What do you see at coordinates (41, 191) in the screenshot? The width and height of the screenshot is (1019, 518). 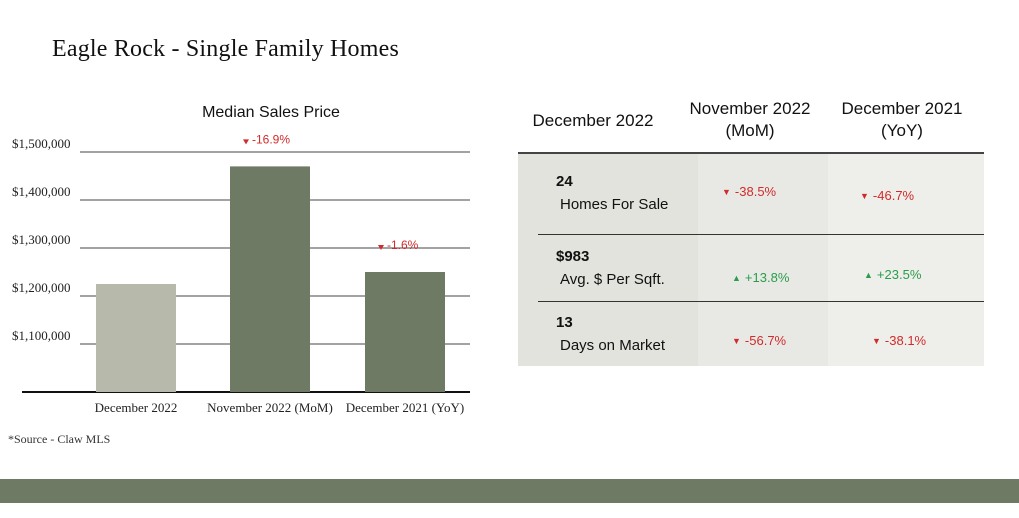 I see `y-tick-label: $1,400,000` at bounding box center [41, 191].